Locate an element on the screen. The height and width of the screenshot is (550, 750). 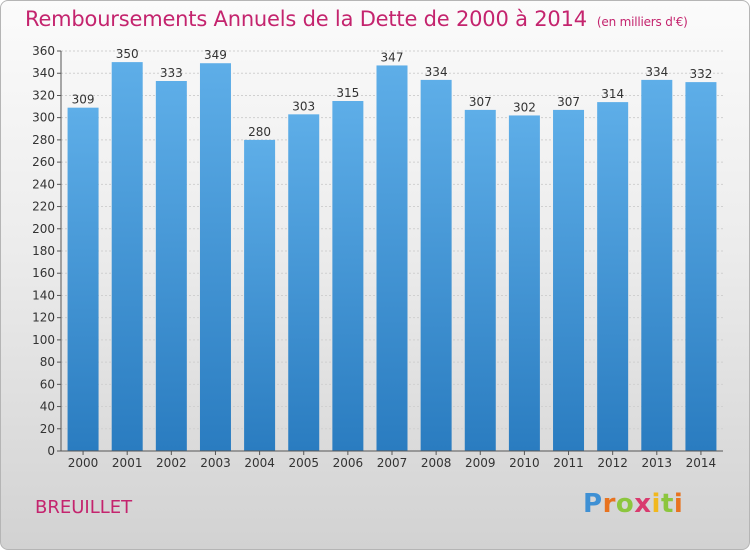
data-label-2011: 307 is located at coordinates (568, 102).